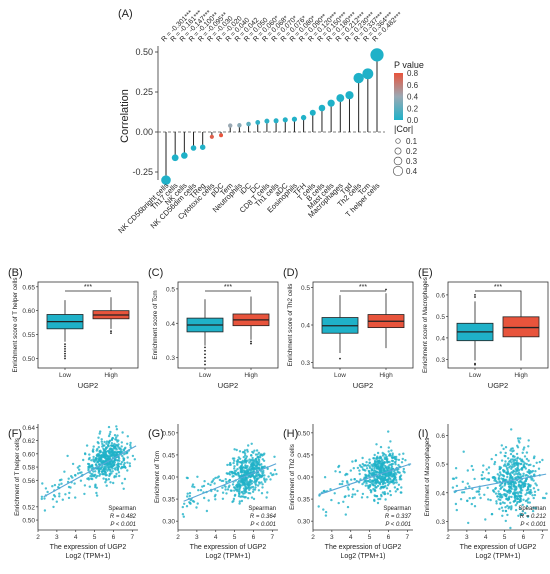  What do you see at coordinates (303, 522) in the screenshot?
I see `y-tick-label: 0.30` at bounding box center [303, 522].